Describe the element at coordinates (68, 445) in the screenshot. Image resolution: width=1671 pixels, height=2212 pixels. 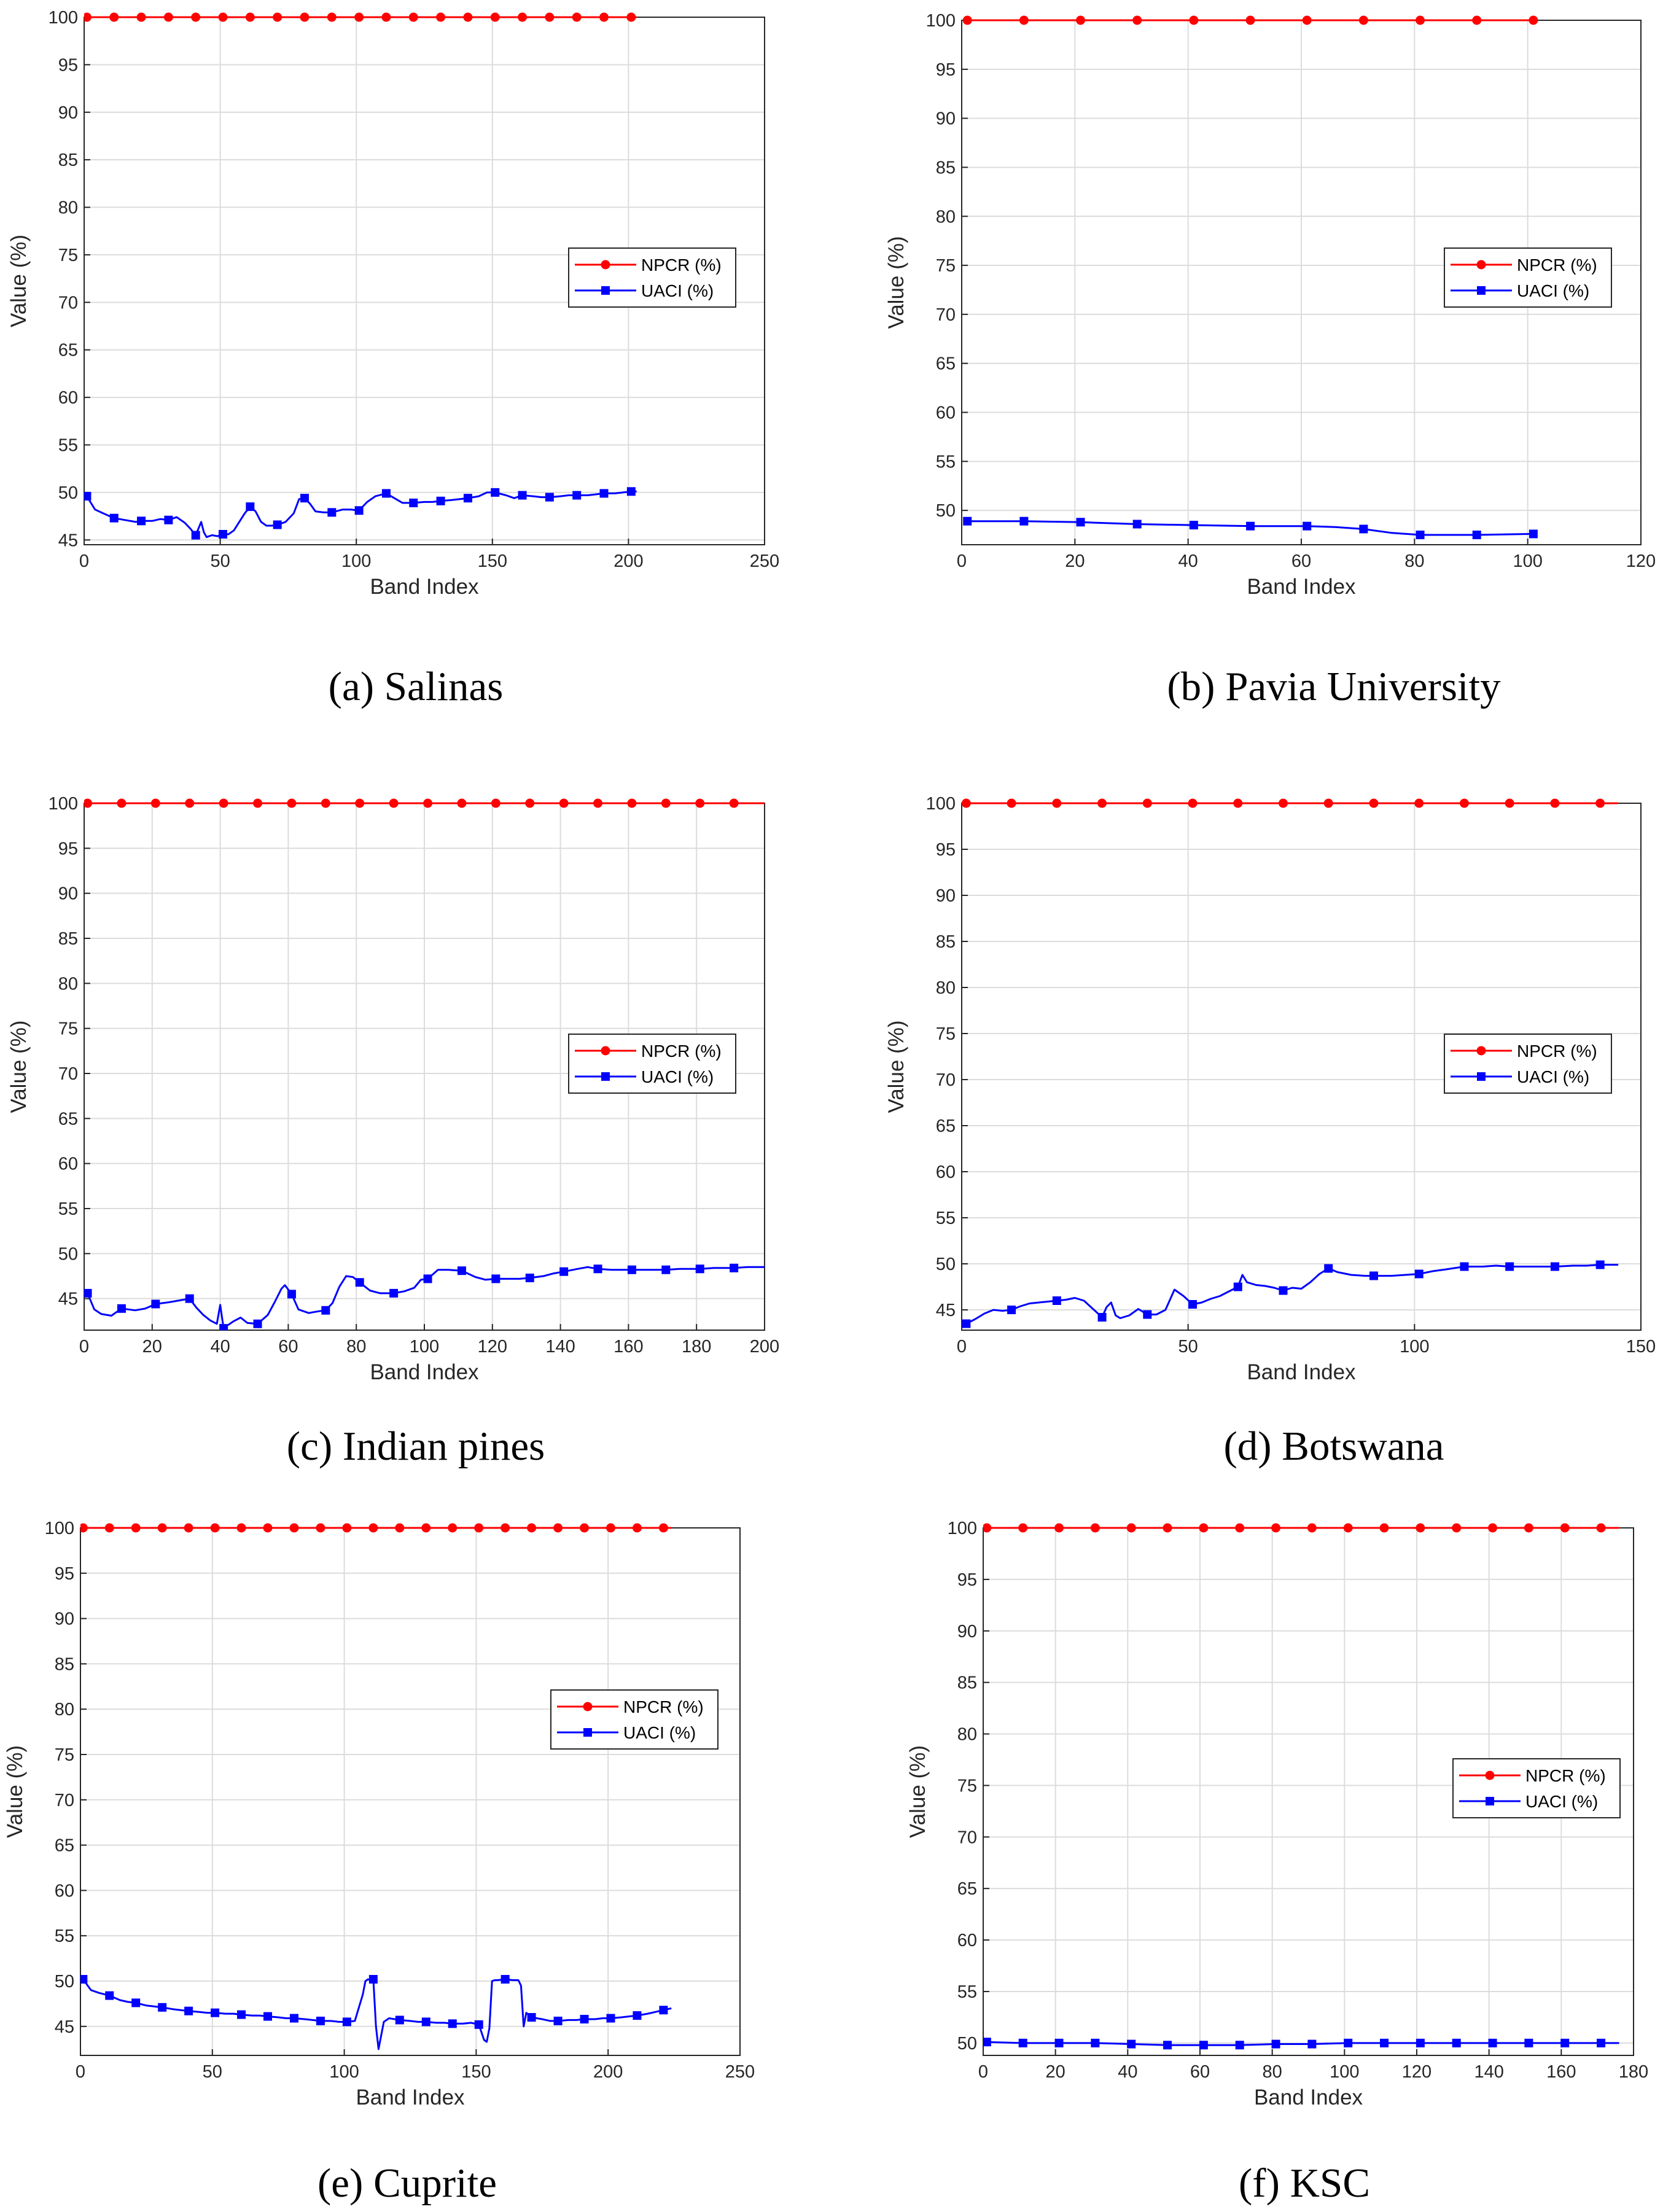
I see `y-tick-label: 55` at that location.